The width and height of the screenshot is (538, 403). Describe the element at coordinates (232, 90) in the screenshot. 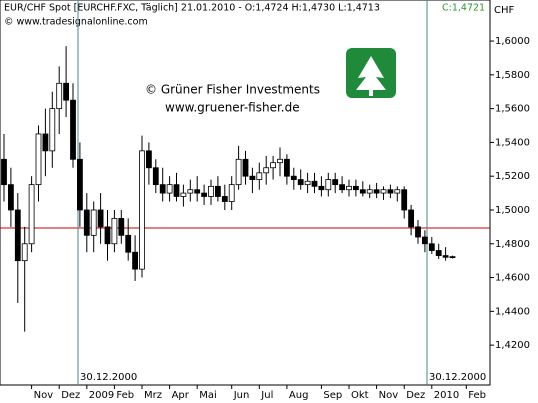

I see `watermark-company: © Grüner Fisher Investments` at that location.